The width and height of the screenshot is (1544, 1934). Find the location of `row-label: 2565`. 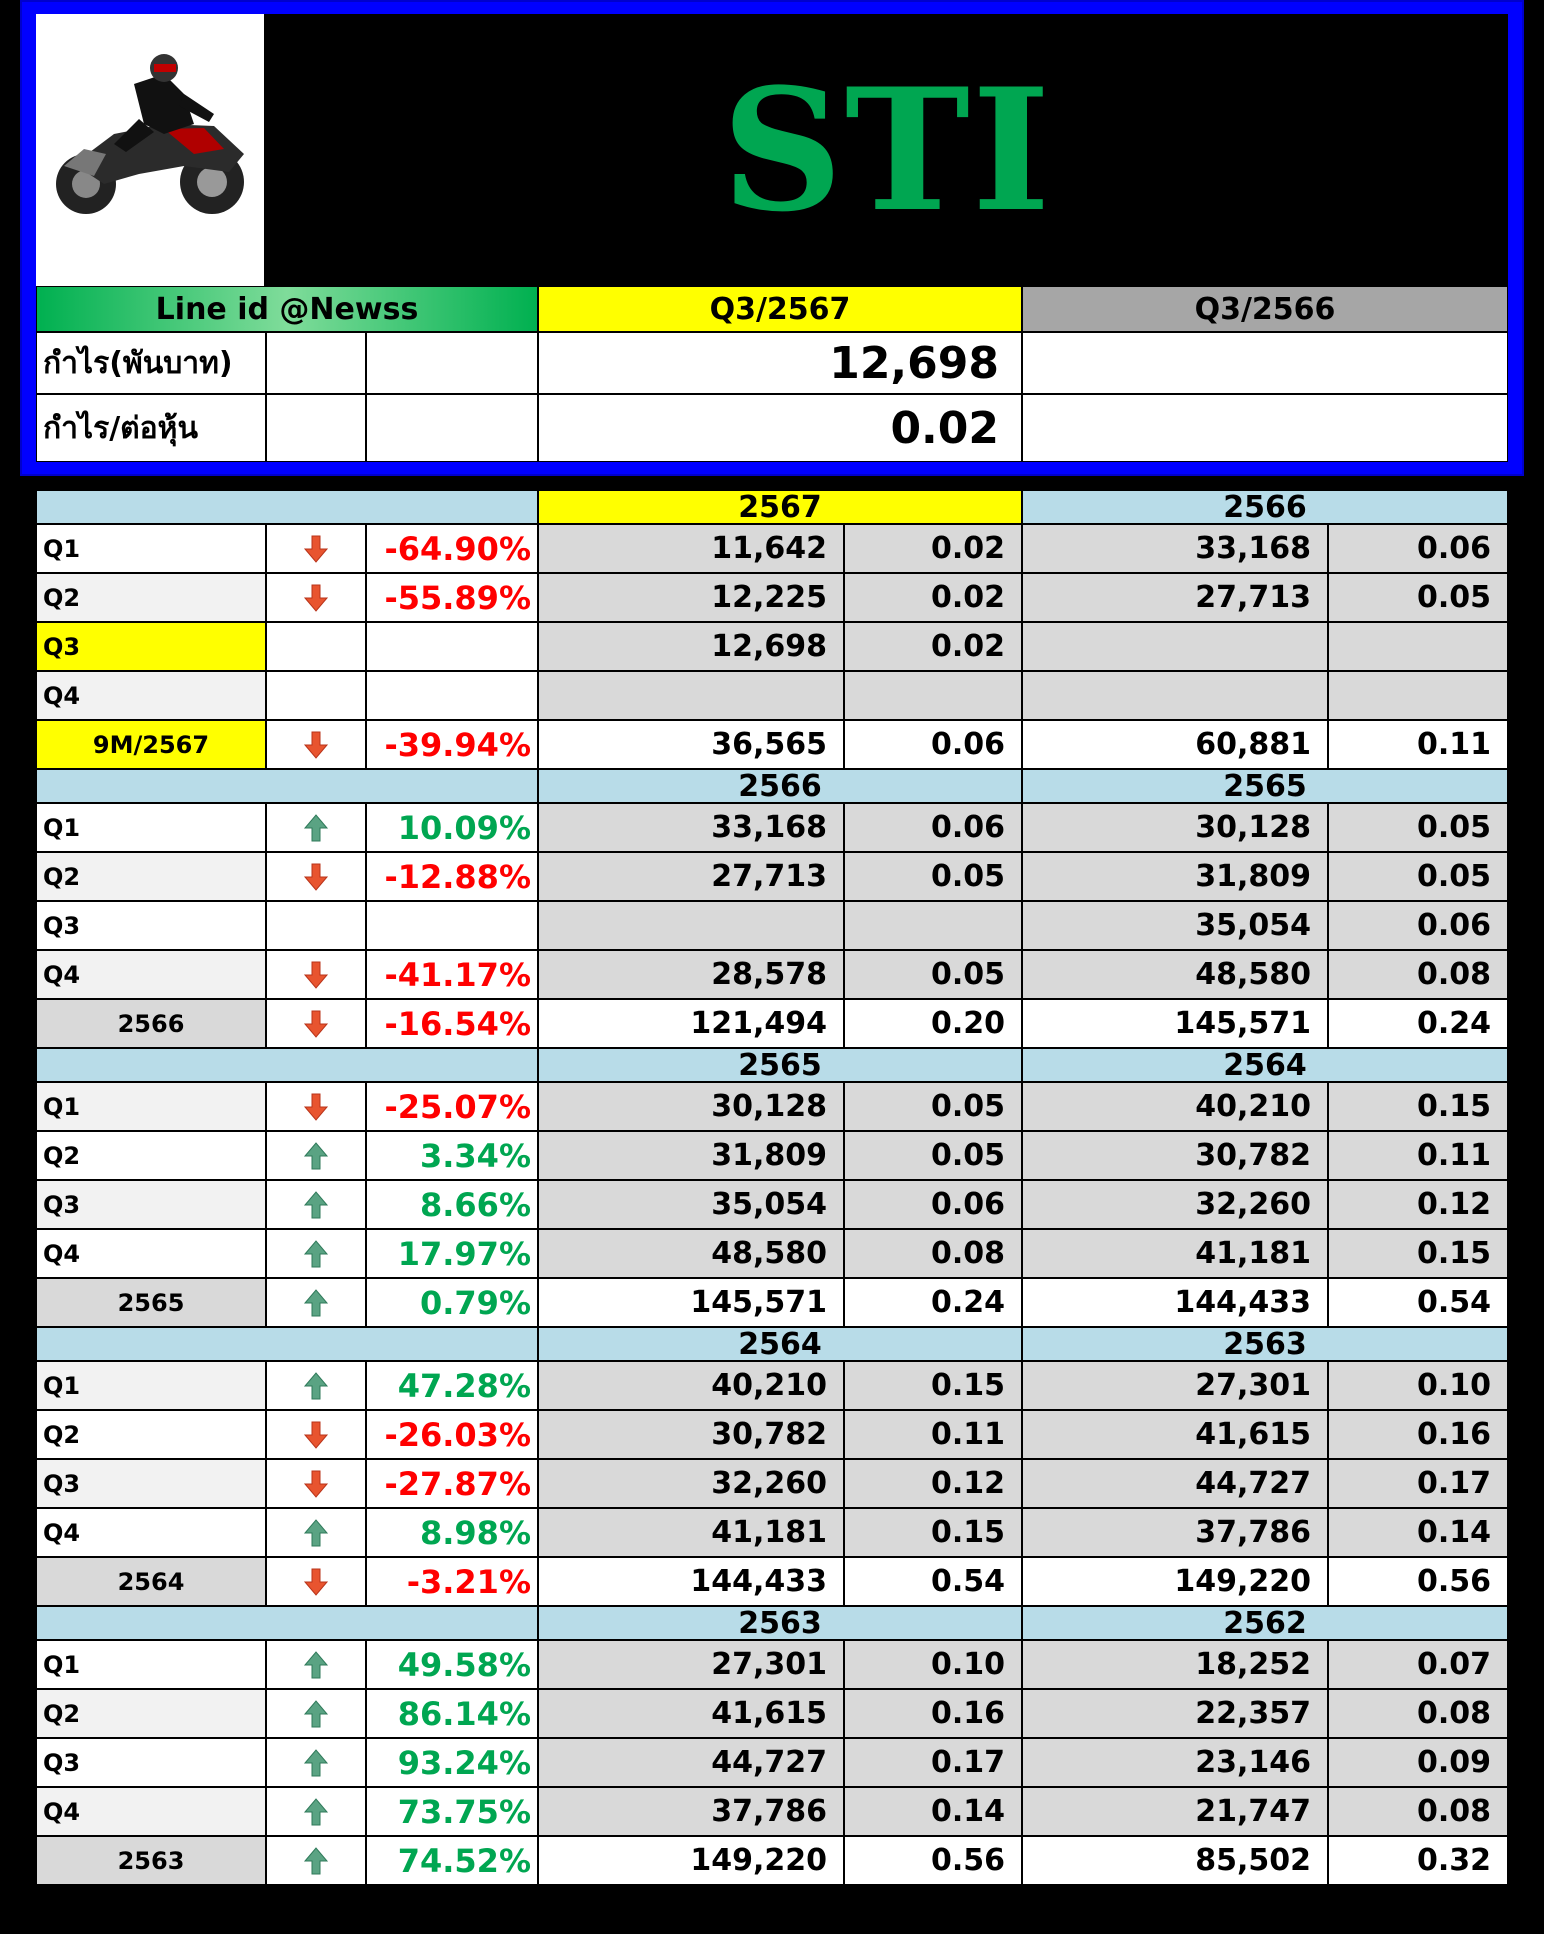

row-label: 2565 is located at coordinates (151, 1302).